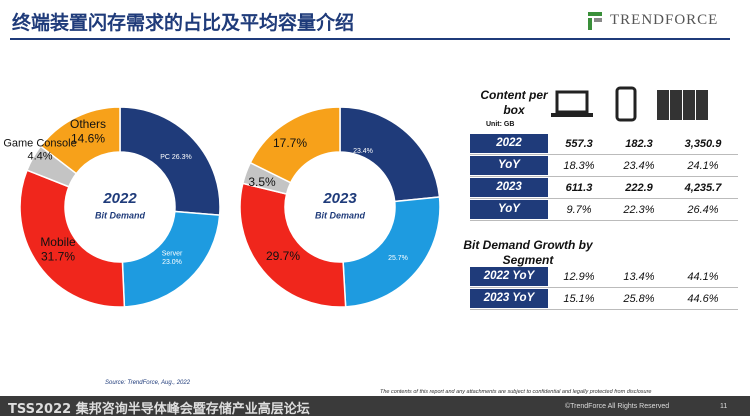 This screenshot has height=416, width=750. Describe the element at coordinates (579, 143) in the screenshot. I see `cell: 557.3` at that location.